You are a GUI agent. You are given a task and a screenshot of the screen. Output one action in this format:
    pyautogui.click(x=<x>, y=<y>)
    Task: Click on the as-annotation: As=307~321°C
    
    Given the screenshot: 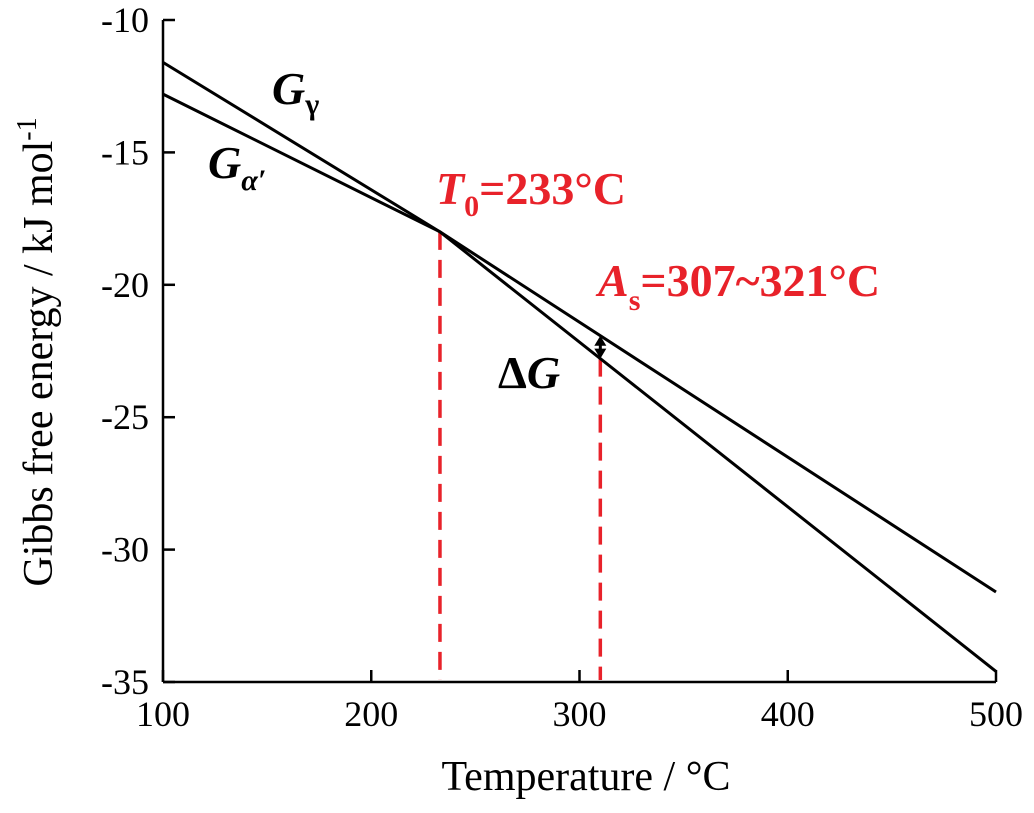 What is the action you would take?
    pyautogui.click(x=737, y=286)
    